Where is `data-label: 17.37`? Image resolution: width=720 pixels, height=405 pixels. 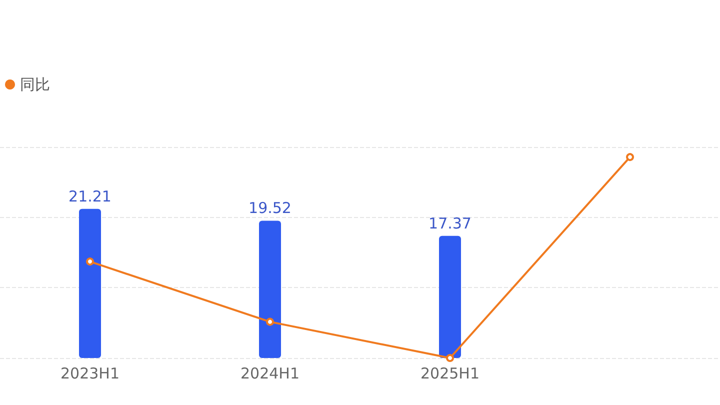 data-label: 17.37 is located at coordinates (450, 223).